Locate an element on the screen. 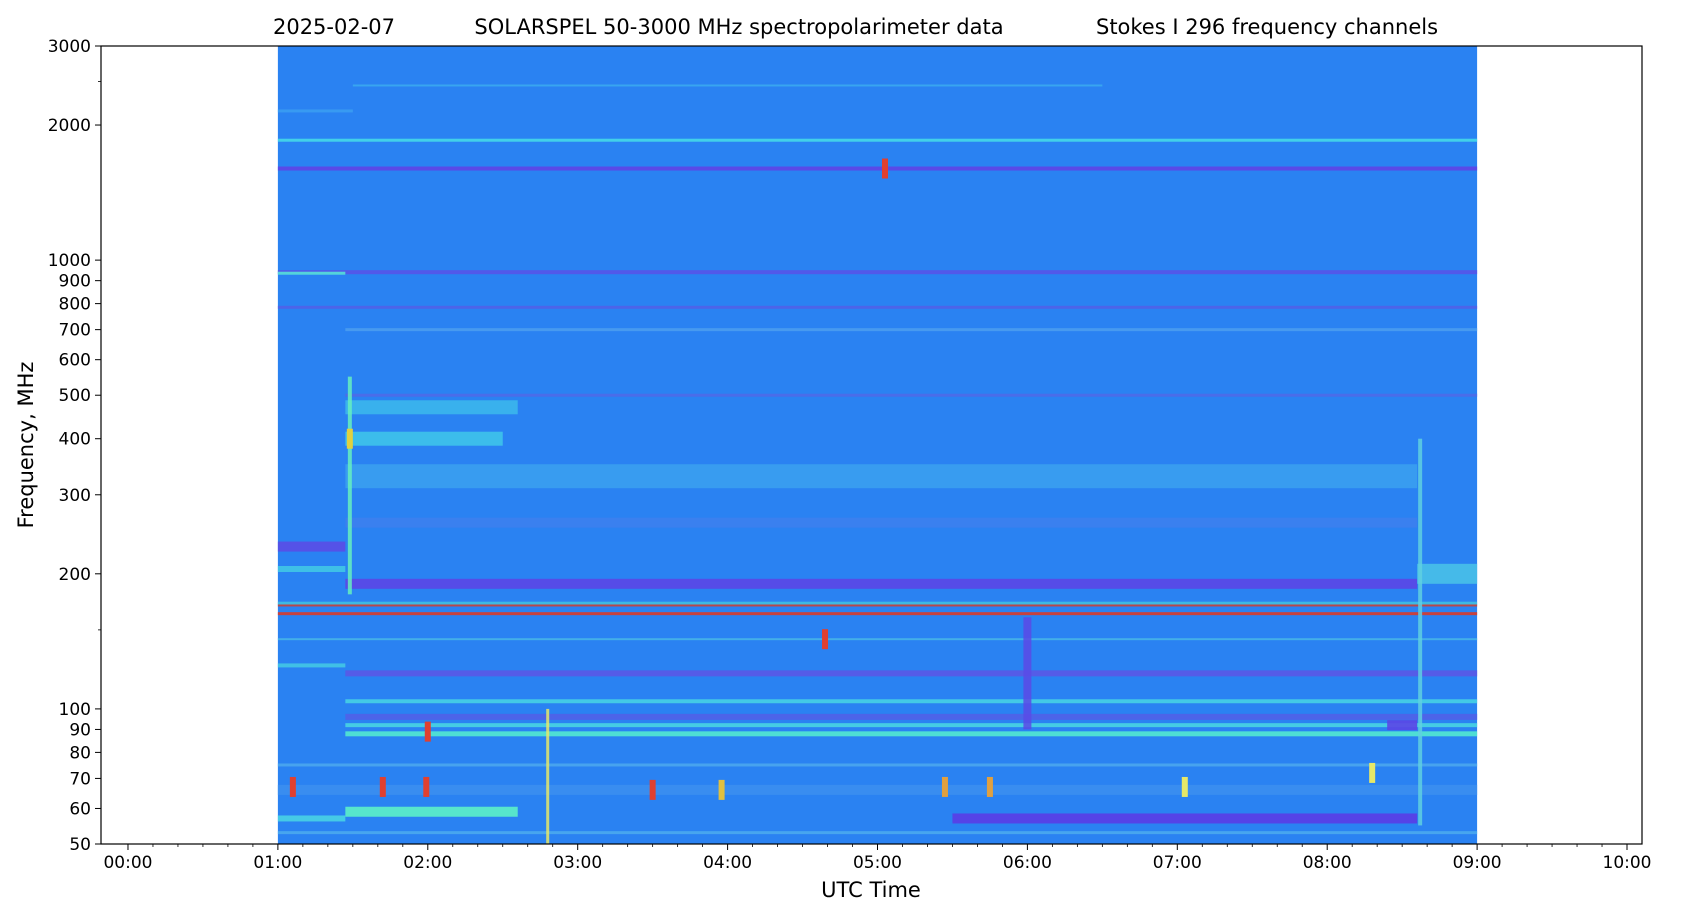 This screenshot has height=906, width=1687. x-tick-label: 05:00 is located at coordinates (877, 863).